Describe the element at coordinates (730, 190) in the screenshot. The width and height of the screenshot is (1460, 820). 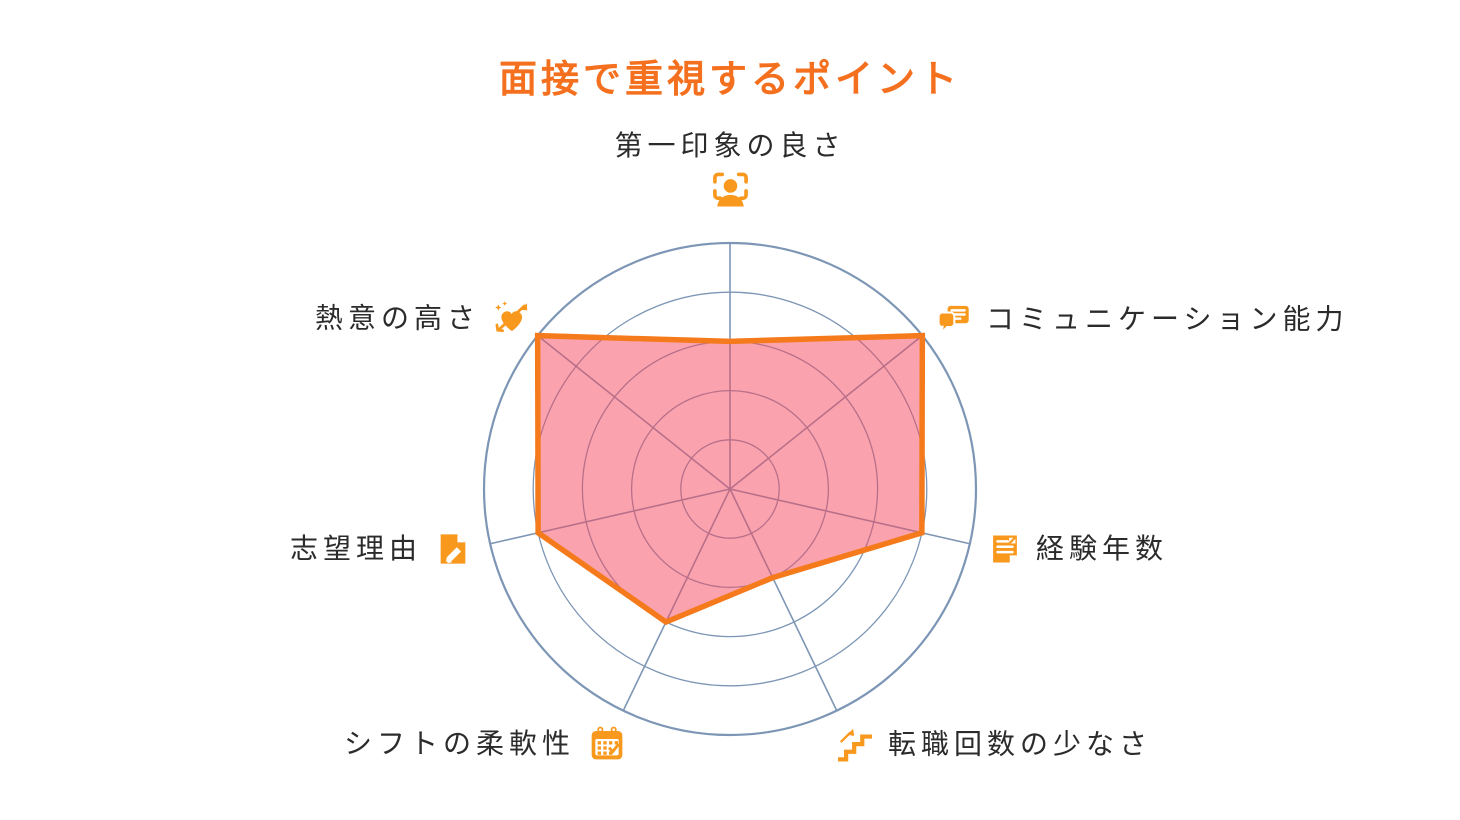
I see `face-scan-icon` at that location.